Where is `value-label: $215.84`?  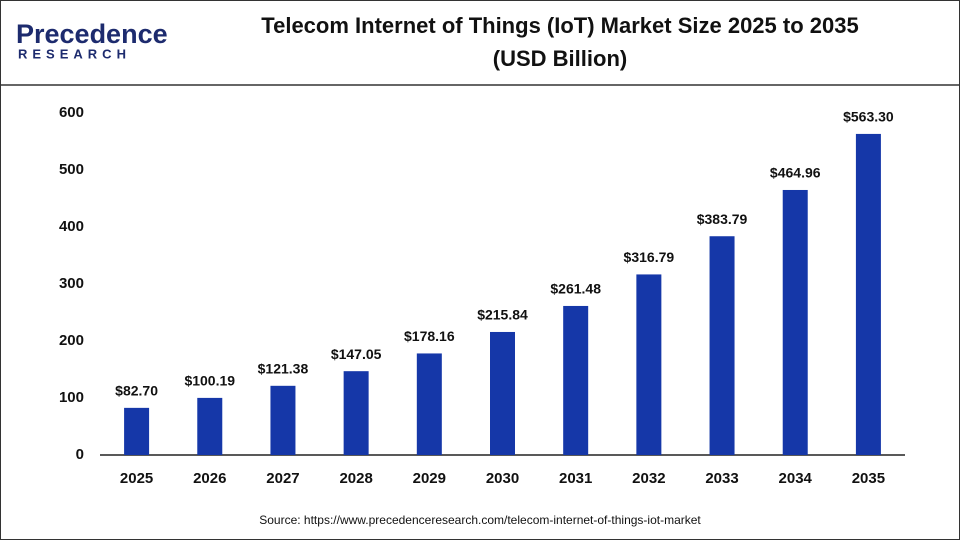 value-label: $215.84 is located at coordinates (502, 315).